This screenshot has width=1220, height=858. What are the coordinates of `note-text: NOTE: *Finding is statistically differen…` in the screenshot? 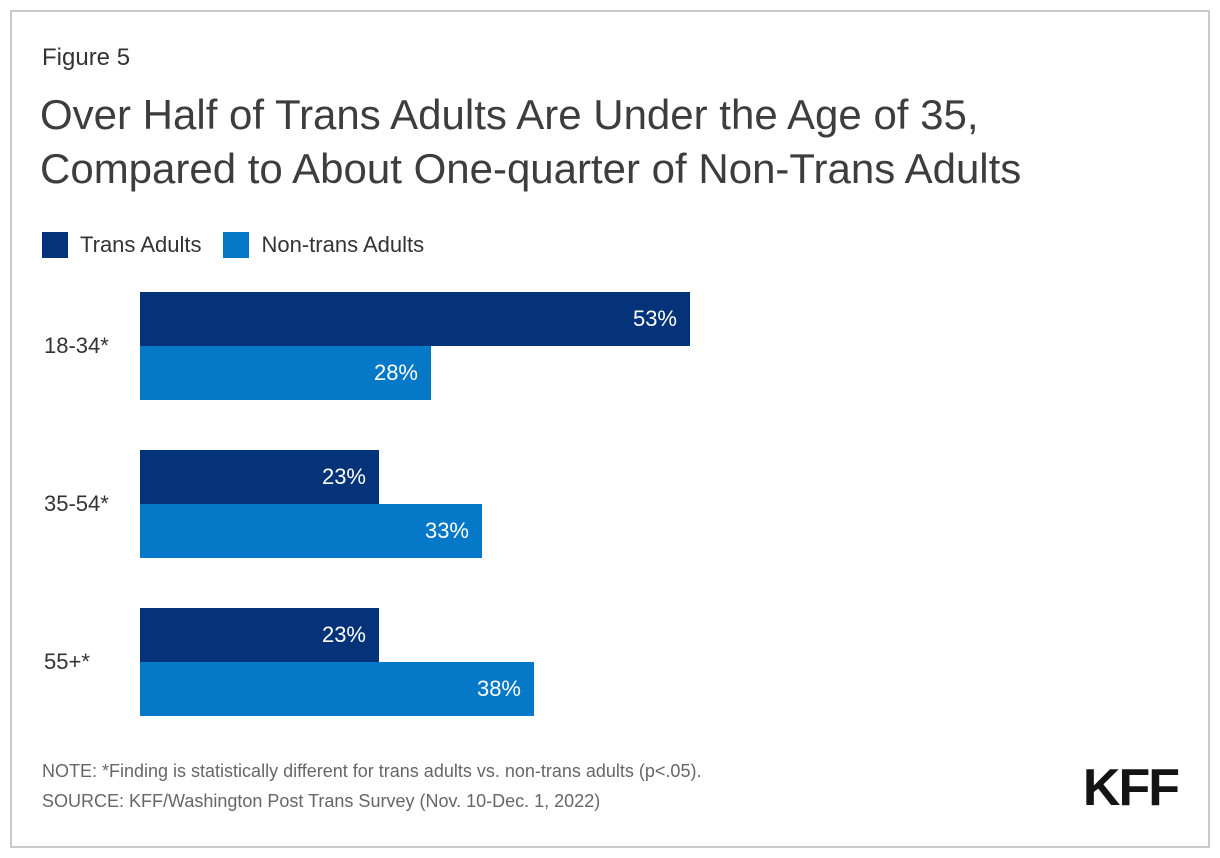 It's located at (372, 771).